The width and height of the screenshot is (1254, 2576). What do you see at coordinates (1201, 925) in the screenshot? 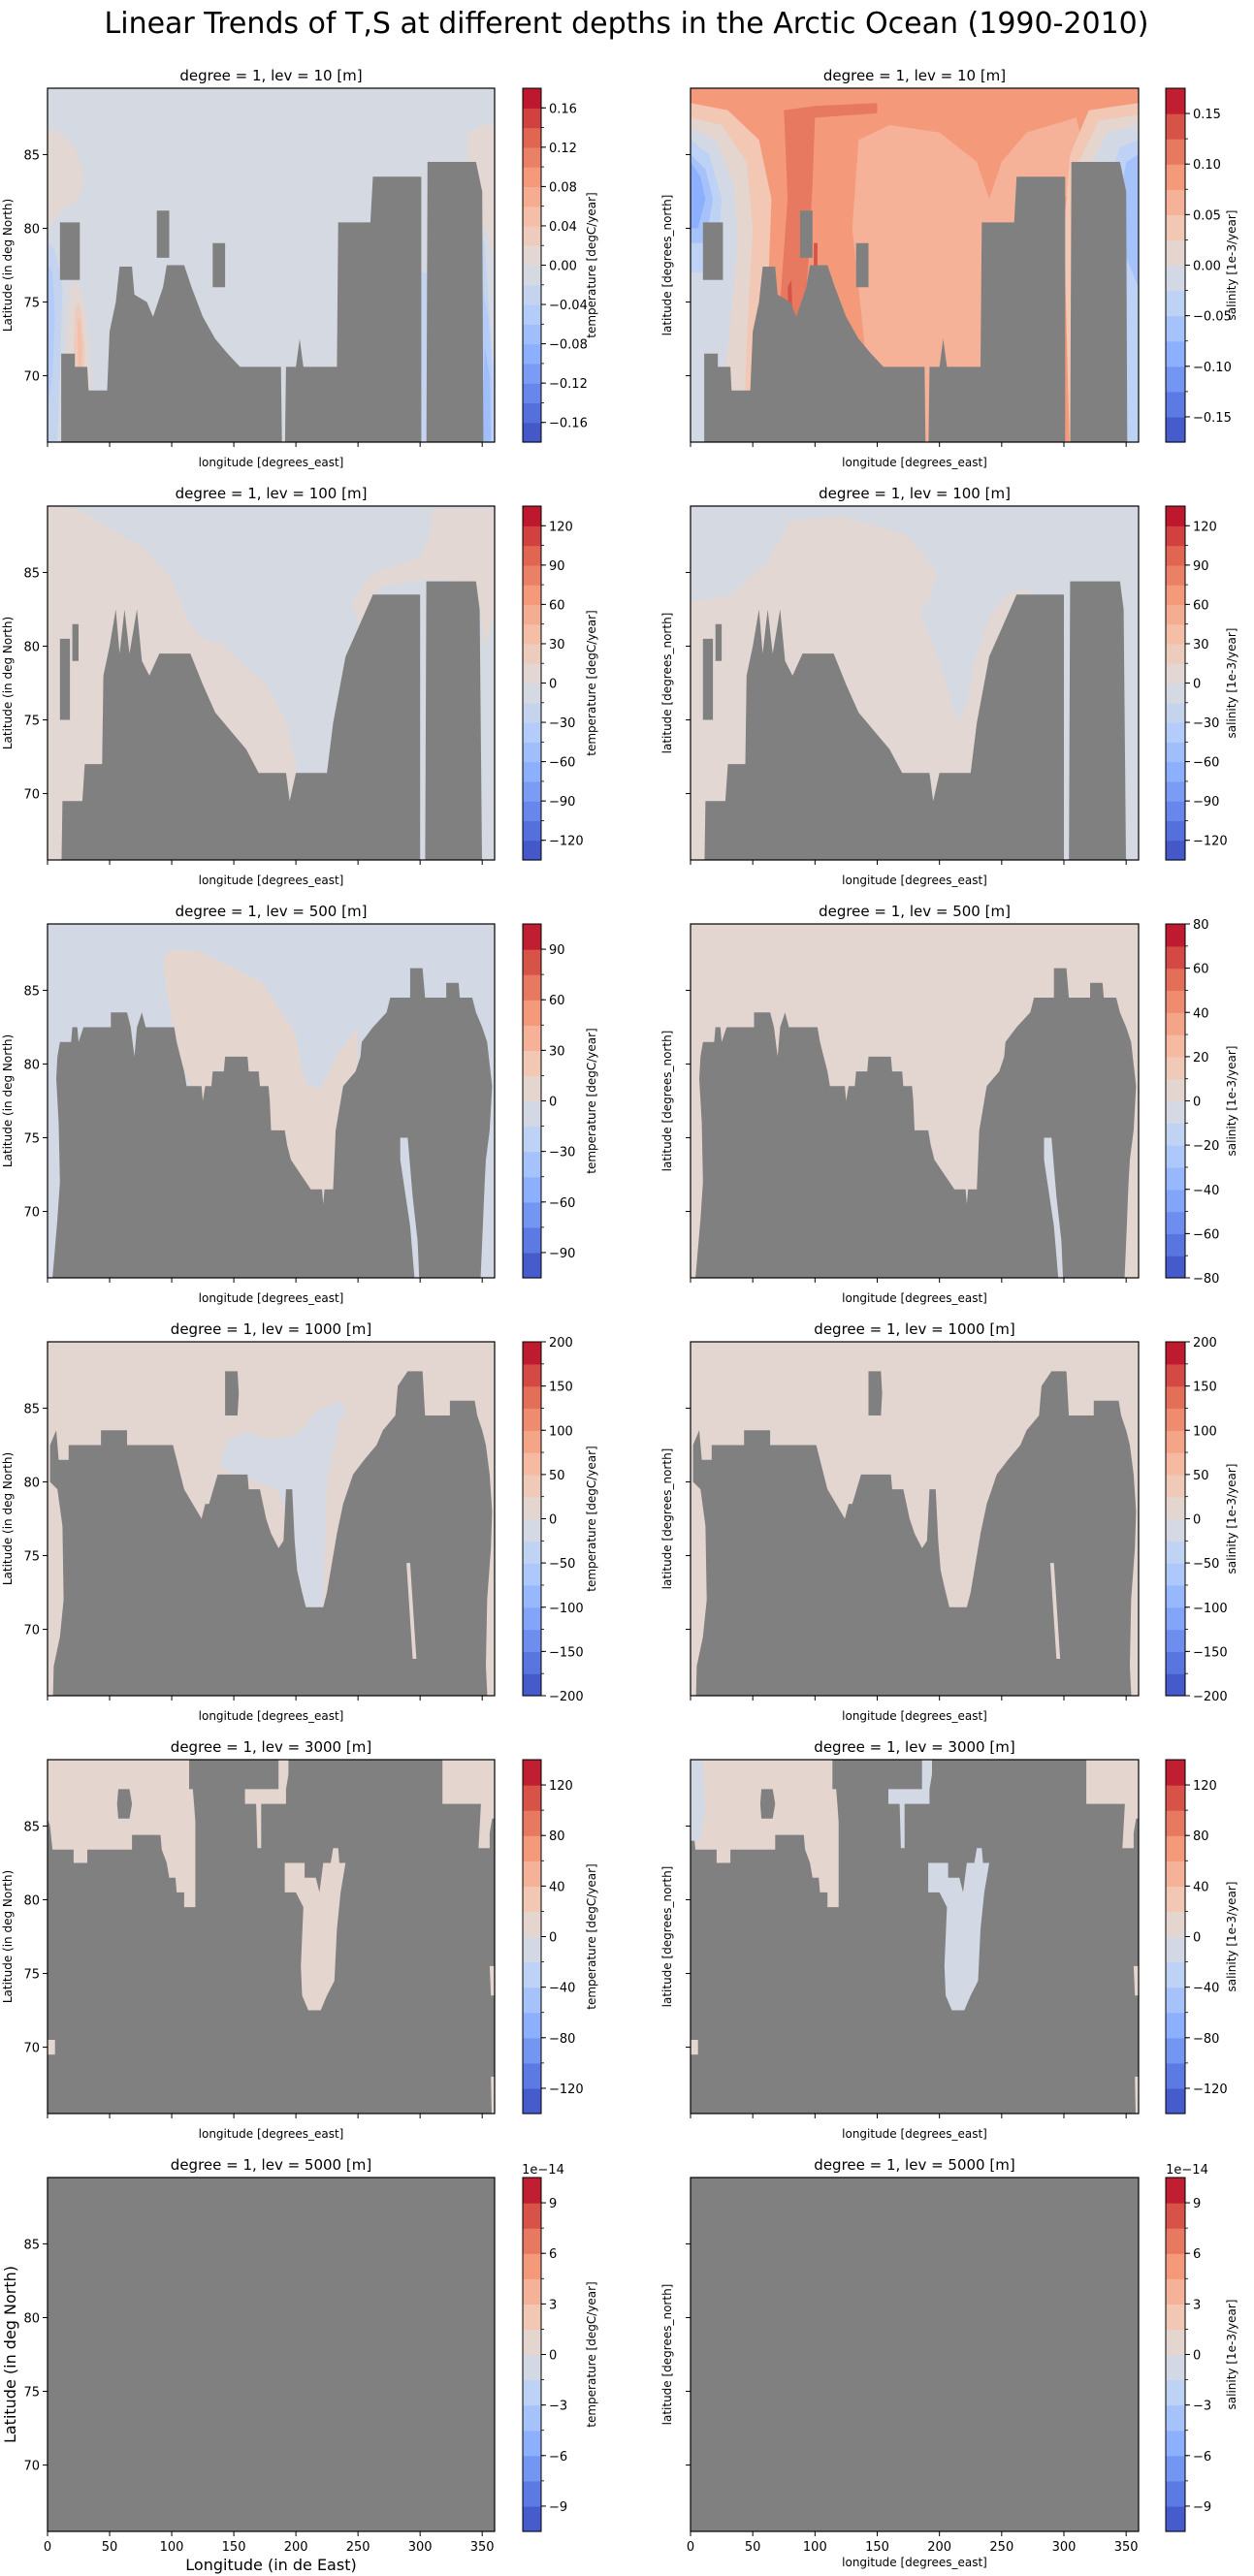
I see `colorbar-tick-label: 80` at bounding box center [1201, 925].